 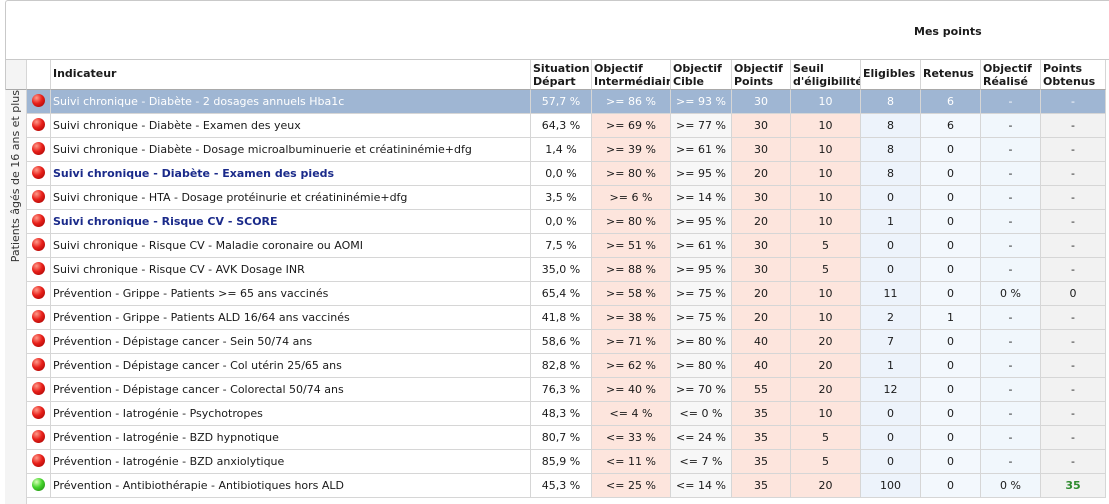 I want to click on column-header-points-obtenus: Points Obtenus, so click(x=1073, y=75).